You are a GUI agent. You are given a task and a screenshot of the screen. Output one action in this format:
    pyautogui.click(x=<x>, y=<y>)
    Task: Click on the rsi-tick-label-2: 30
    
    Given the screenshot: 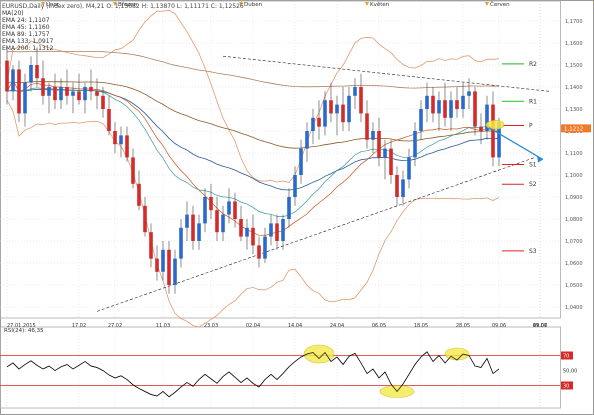 What is the action you would take?
    pyautogui.click(x=566, y=387)
    